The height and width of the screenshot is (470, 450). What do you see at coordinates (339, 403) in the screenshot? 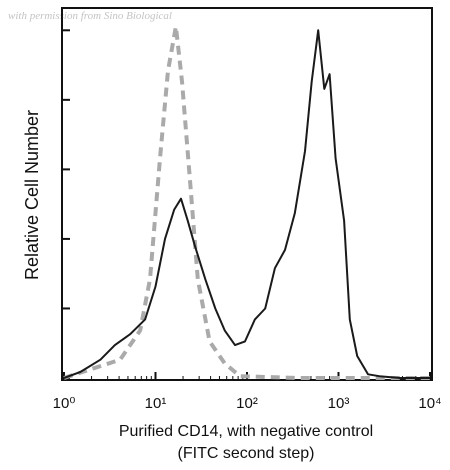
I see `x-tick-label: 10³` at bounding box center [339, 403].